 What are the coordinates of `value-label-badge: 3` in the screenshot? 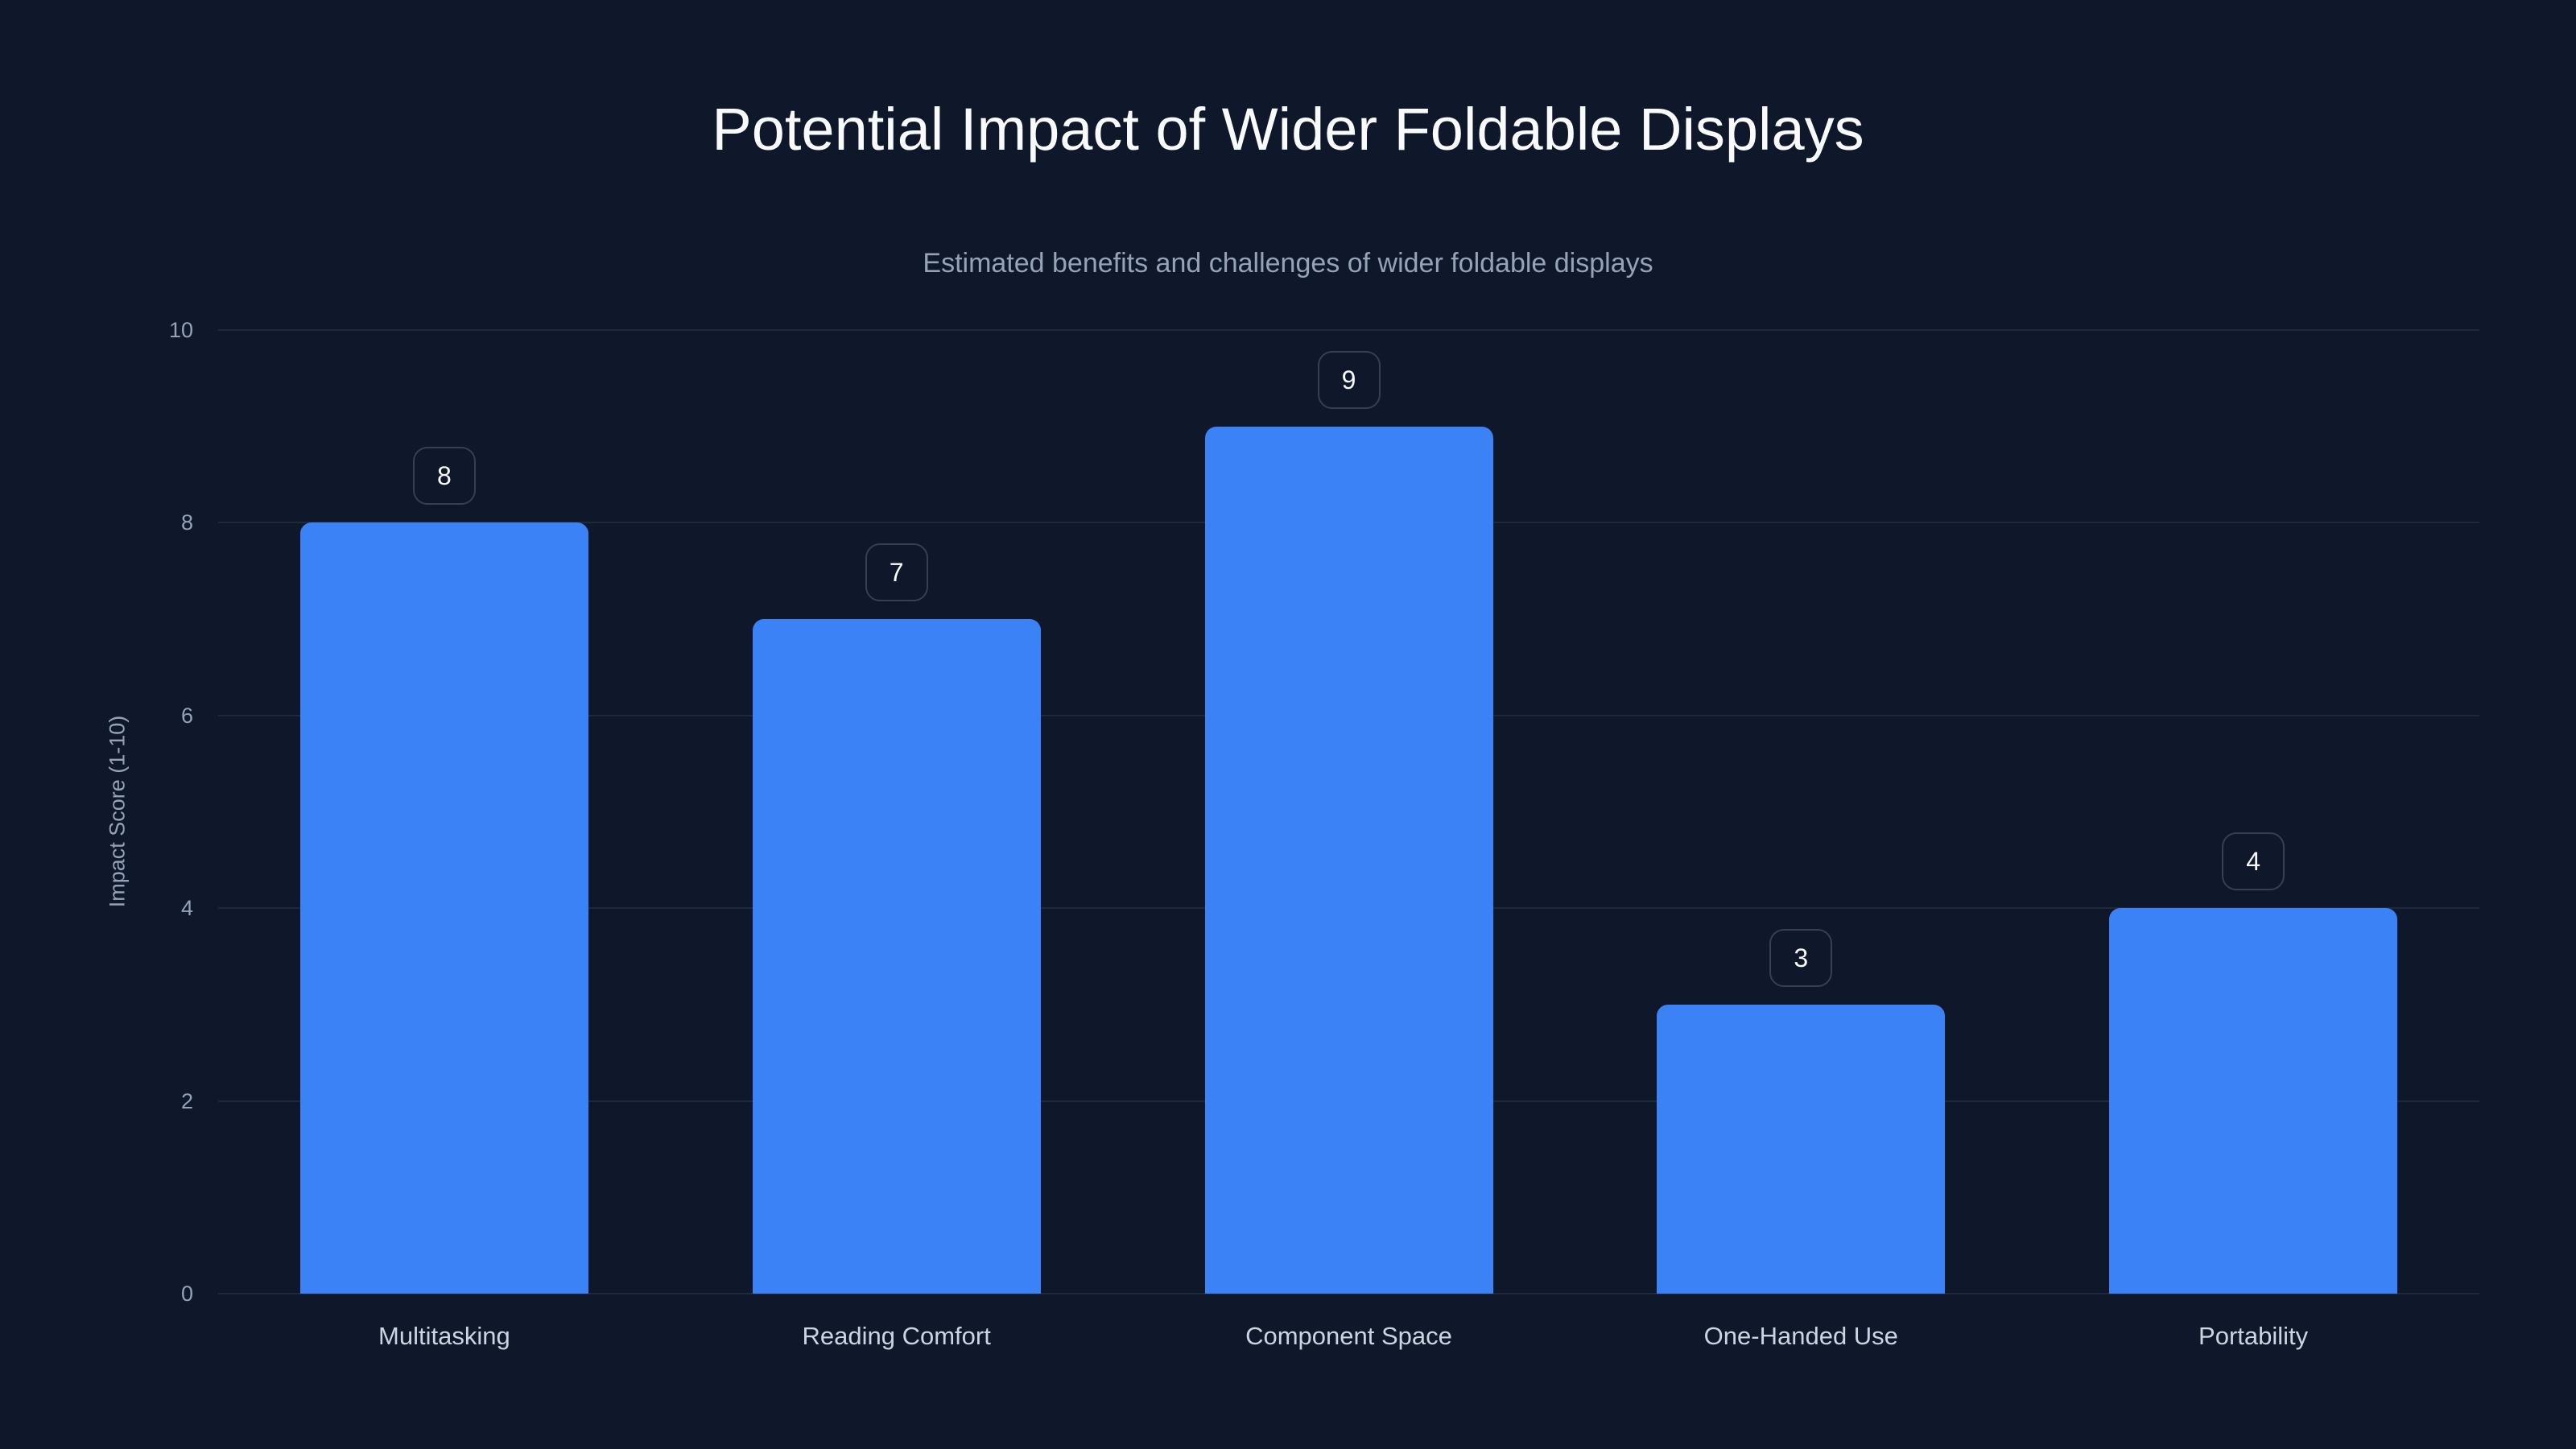 It's located at (1801, 957).